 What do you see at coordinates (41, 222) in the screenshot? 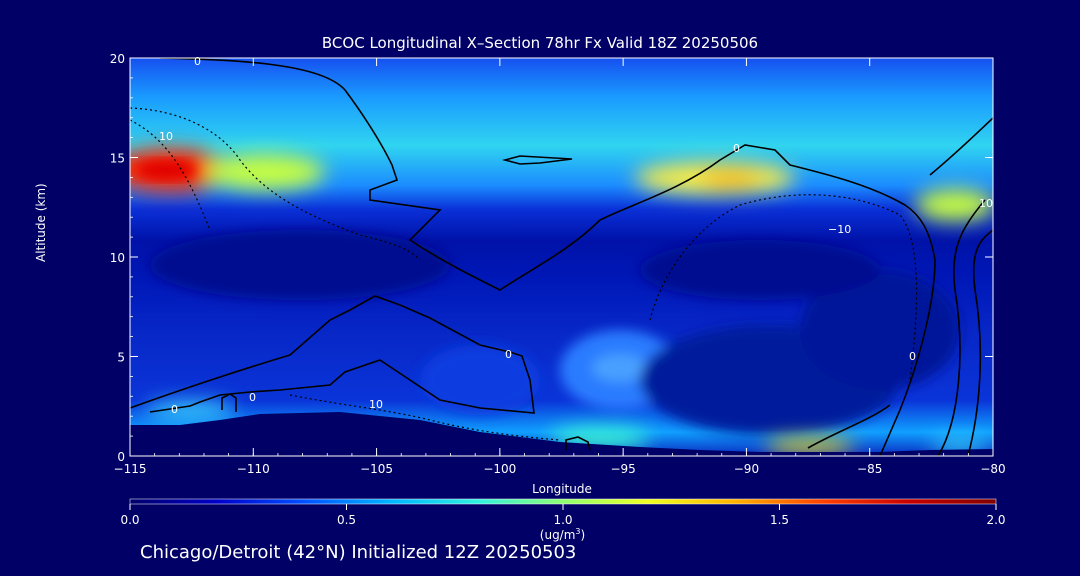
I see `y-axis-label: Altitude (km)` at bounding box center [41, 222].